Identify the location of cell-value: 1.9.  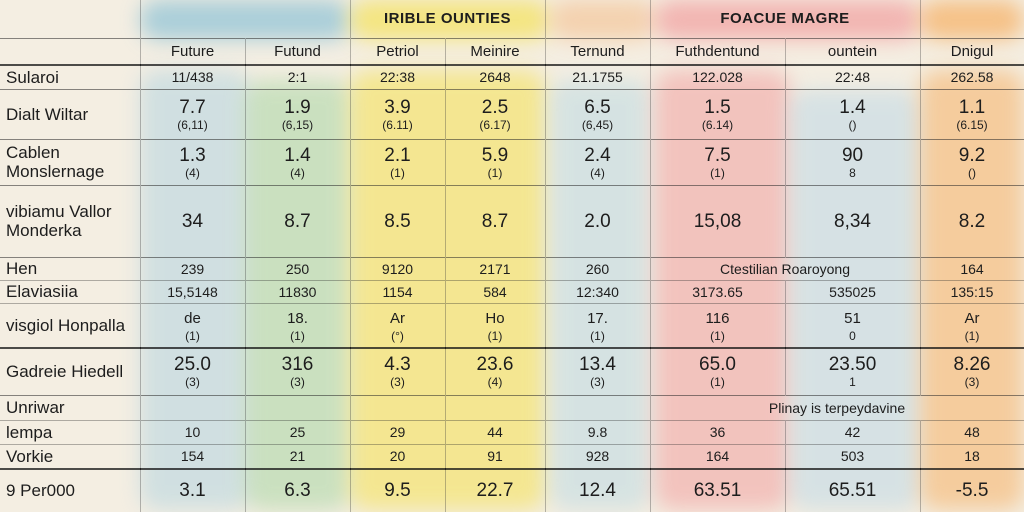
(297, 107).